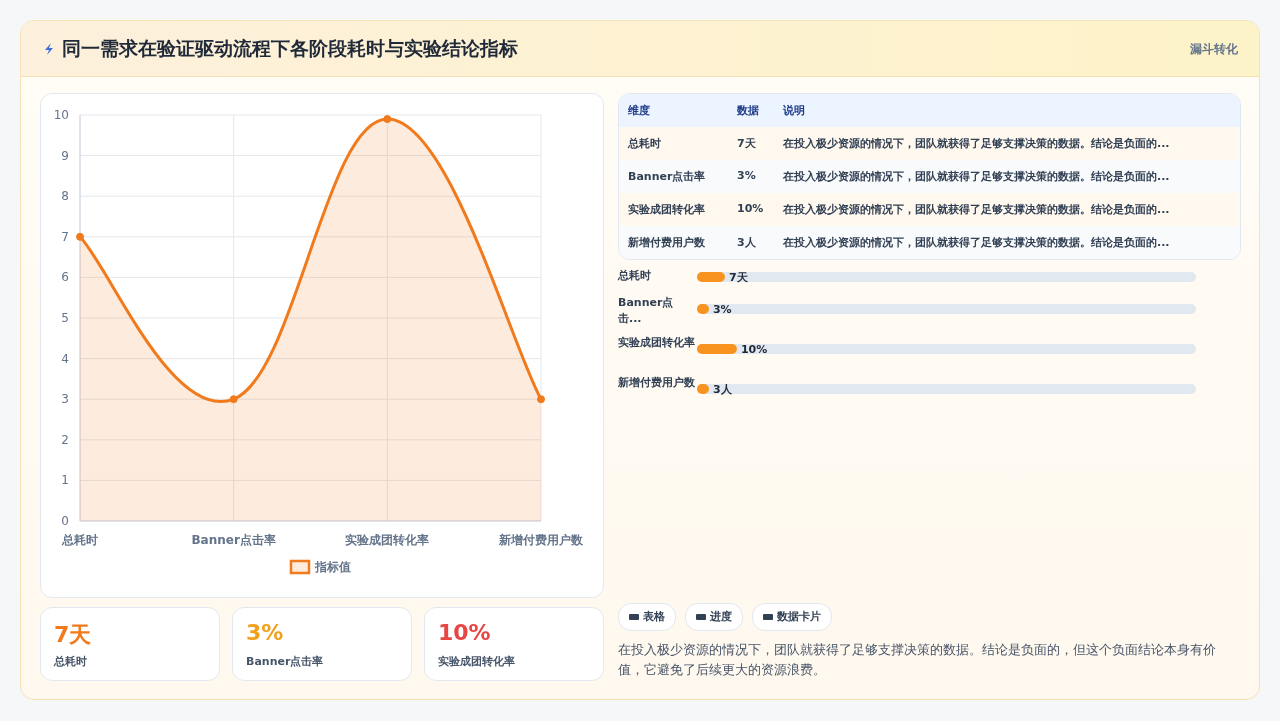  Describe the element at coordinates (657, 343) in the screenshot. I see `y-tick-label: 实验成团转化率` at that location.